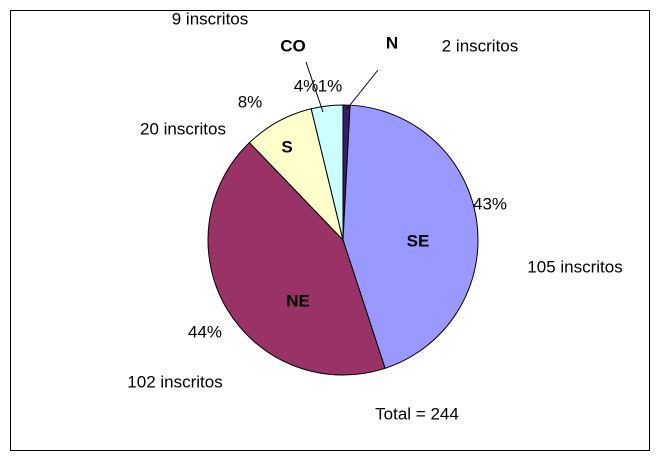 Image resolution: width=661 pixels, height=463 pixels. Describe the element at coordinates (183, 128) in the screenshot. I see `count-label: 20 inscritos` at that location.